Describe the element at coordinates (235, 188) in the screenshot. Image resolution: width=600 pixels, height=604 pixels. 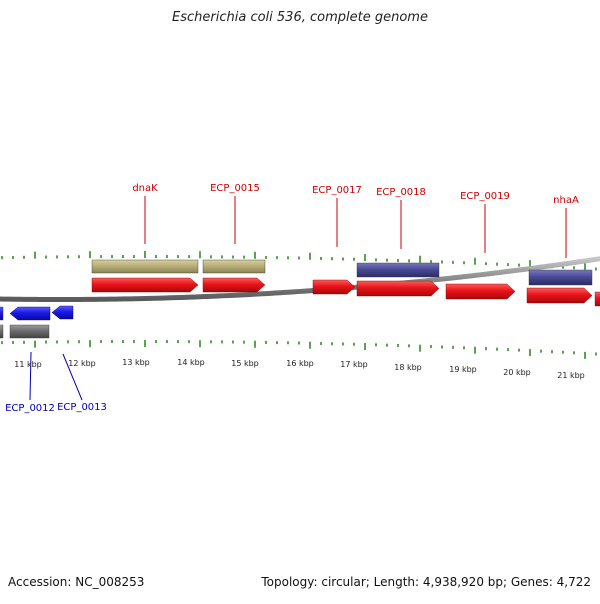
I see `gene-label: ECP_0015` at that location.